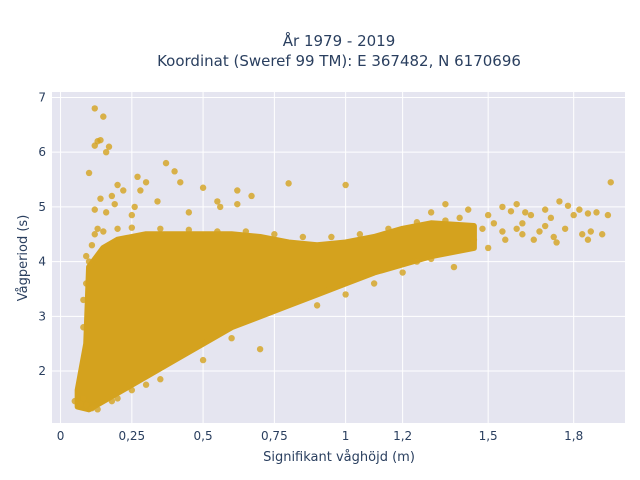 This screenshot has height=480, width=640. I want to click on y-axis-title: Vågperiod (s), so click(23, 258).